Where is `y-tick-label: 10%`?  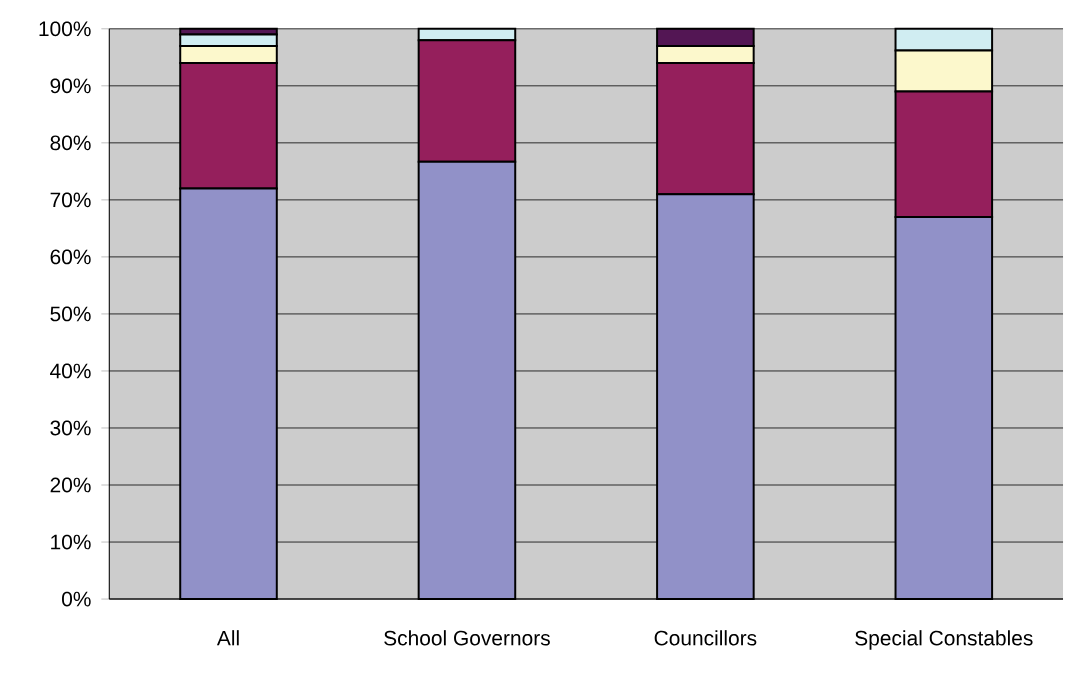
y-tick-label: 10% is located at coordinates (71, 542).